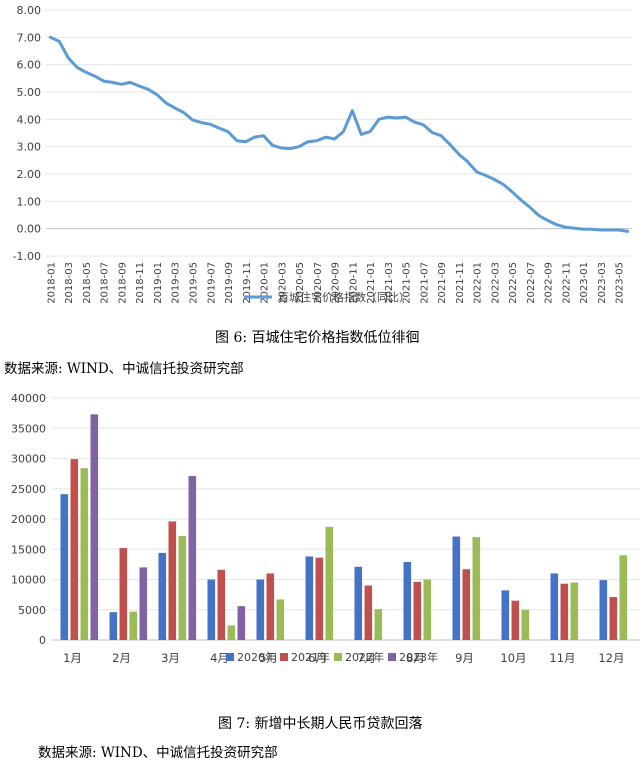 The image size is (643, 764). Describe the element at coordinates (256, 657) in the screenshot. I see `legend-label: 2020年` at that location.